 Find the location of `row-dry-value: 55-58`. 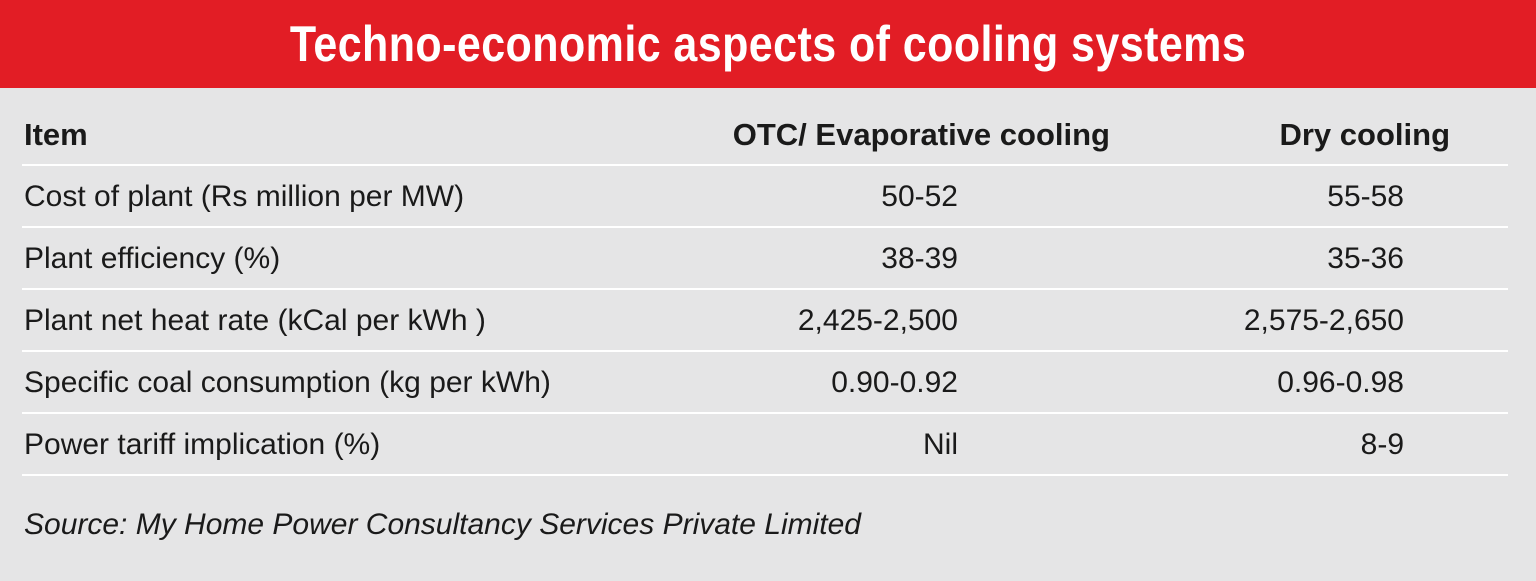

row-dry-value: 55-58 is located at coordinates (1365, 196).